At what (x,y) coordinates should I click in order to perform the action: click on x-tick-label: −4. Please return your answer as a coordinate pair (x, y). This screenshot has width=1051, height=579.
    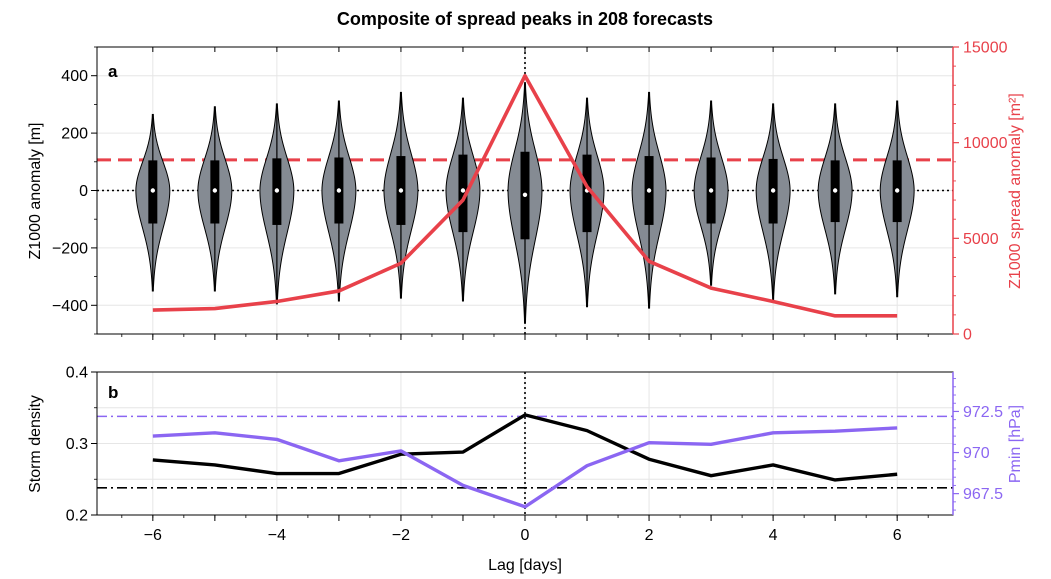
    Looking at the image, I should click on (277, 535).